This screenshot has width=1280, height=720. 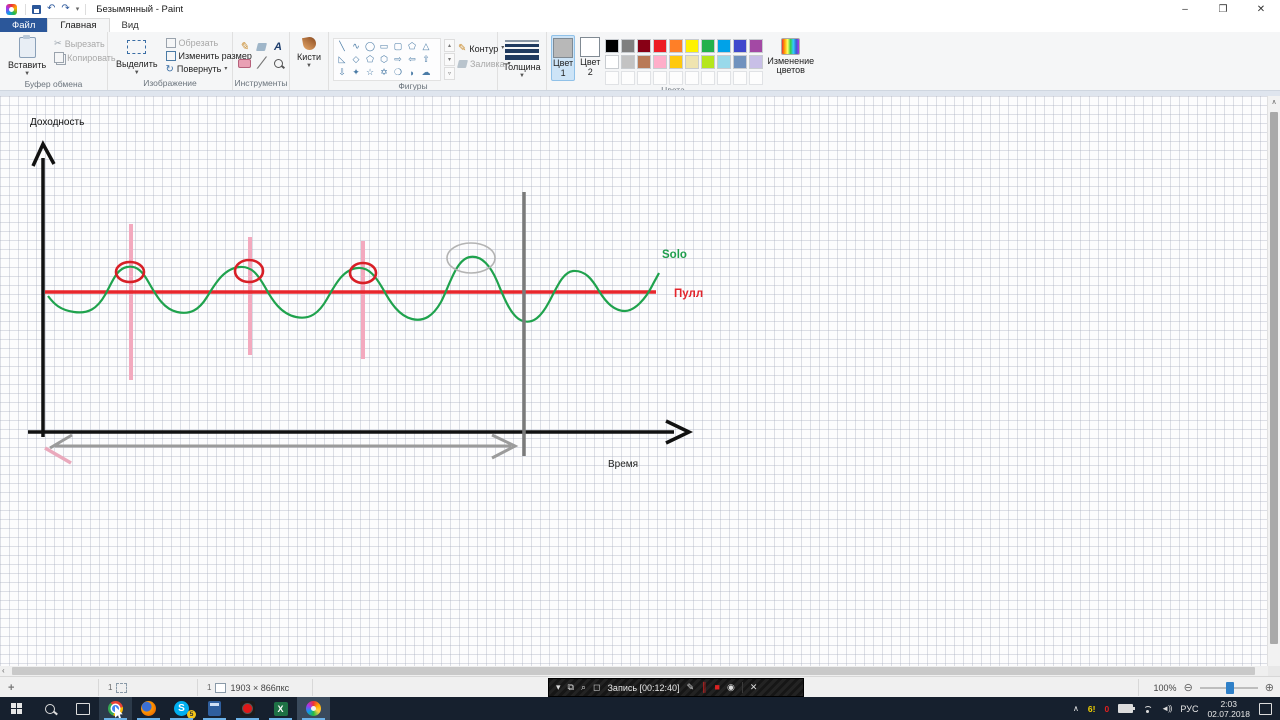 What do you see at coordinates (24, 25) in the screenshot?
I see `tab-file: Файл` at bounding box center [24, 25].